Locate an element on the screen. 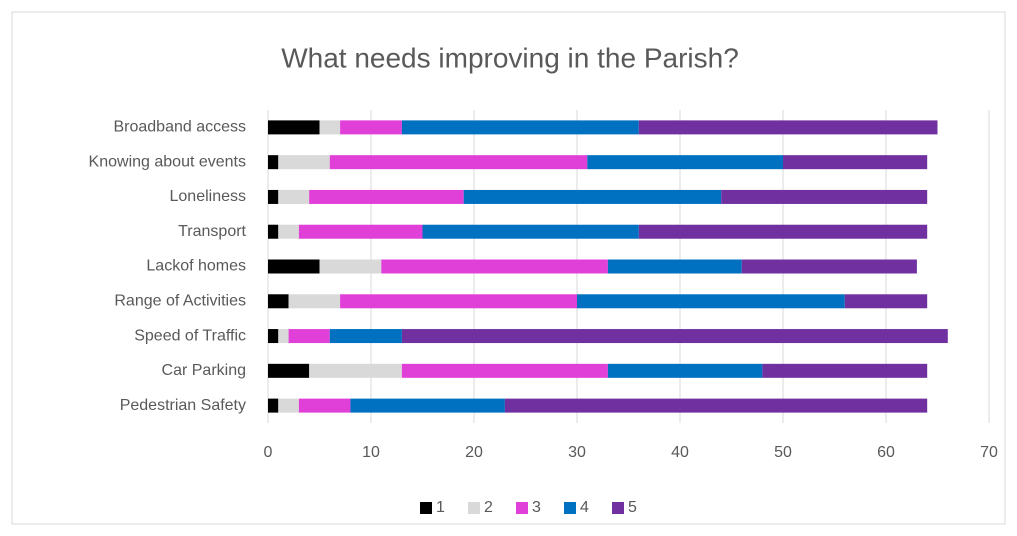 Image resolution: width=1017 pixels, height=536 pixels. x-tick-label: 10 is located at coordinates (371, 452).